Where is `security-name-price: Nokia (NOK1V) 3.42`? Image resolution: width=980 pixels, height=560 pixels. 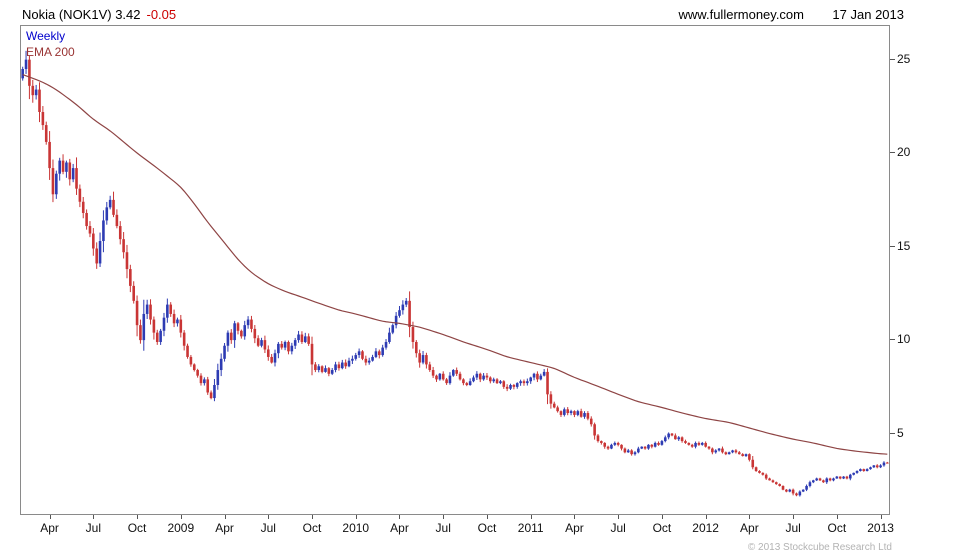 security-name-price: Nokia (NOK1V) 3.42 is located at coordinates (81, 14).